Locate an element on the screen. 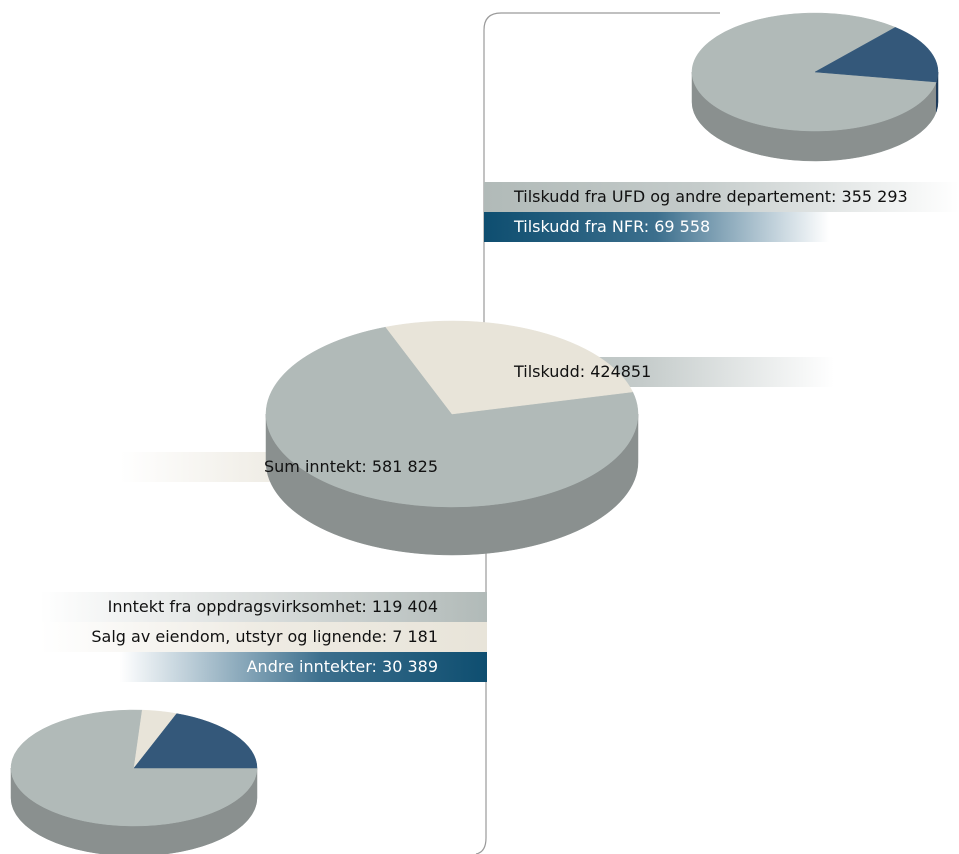  label-bar-salg is located at coordinates (263, 637).